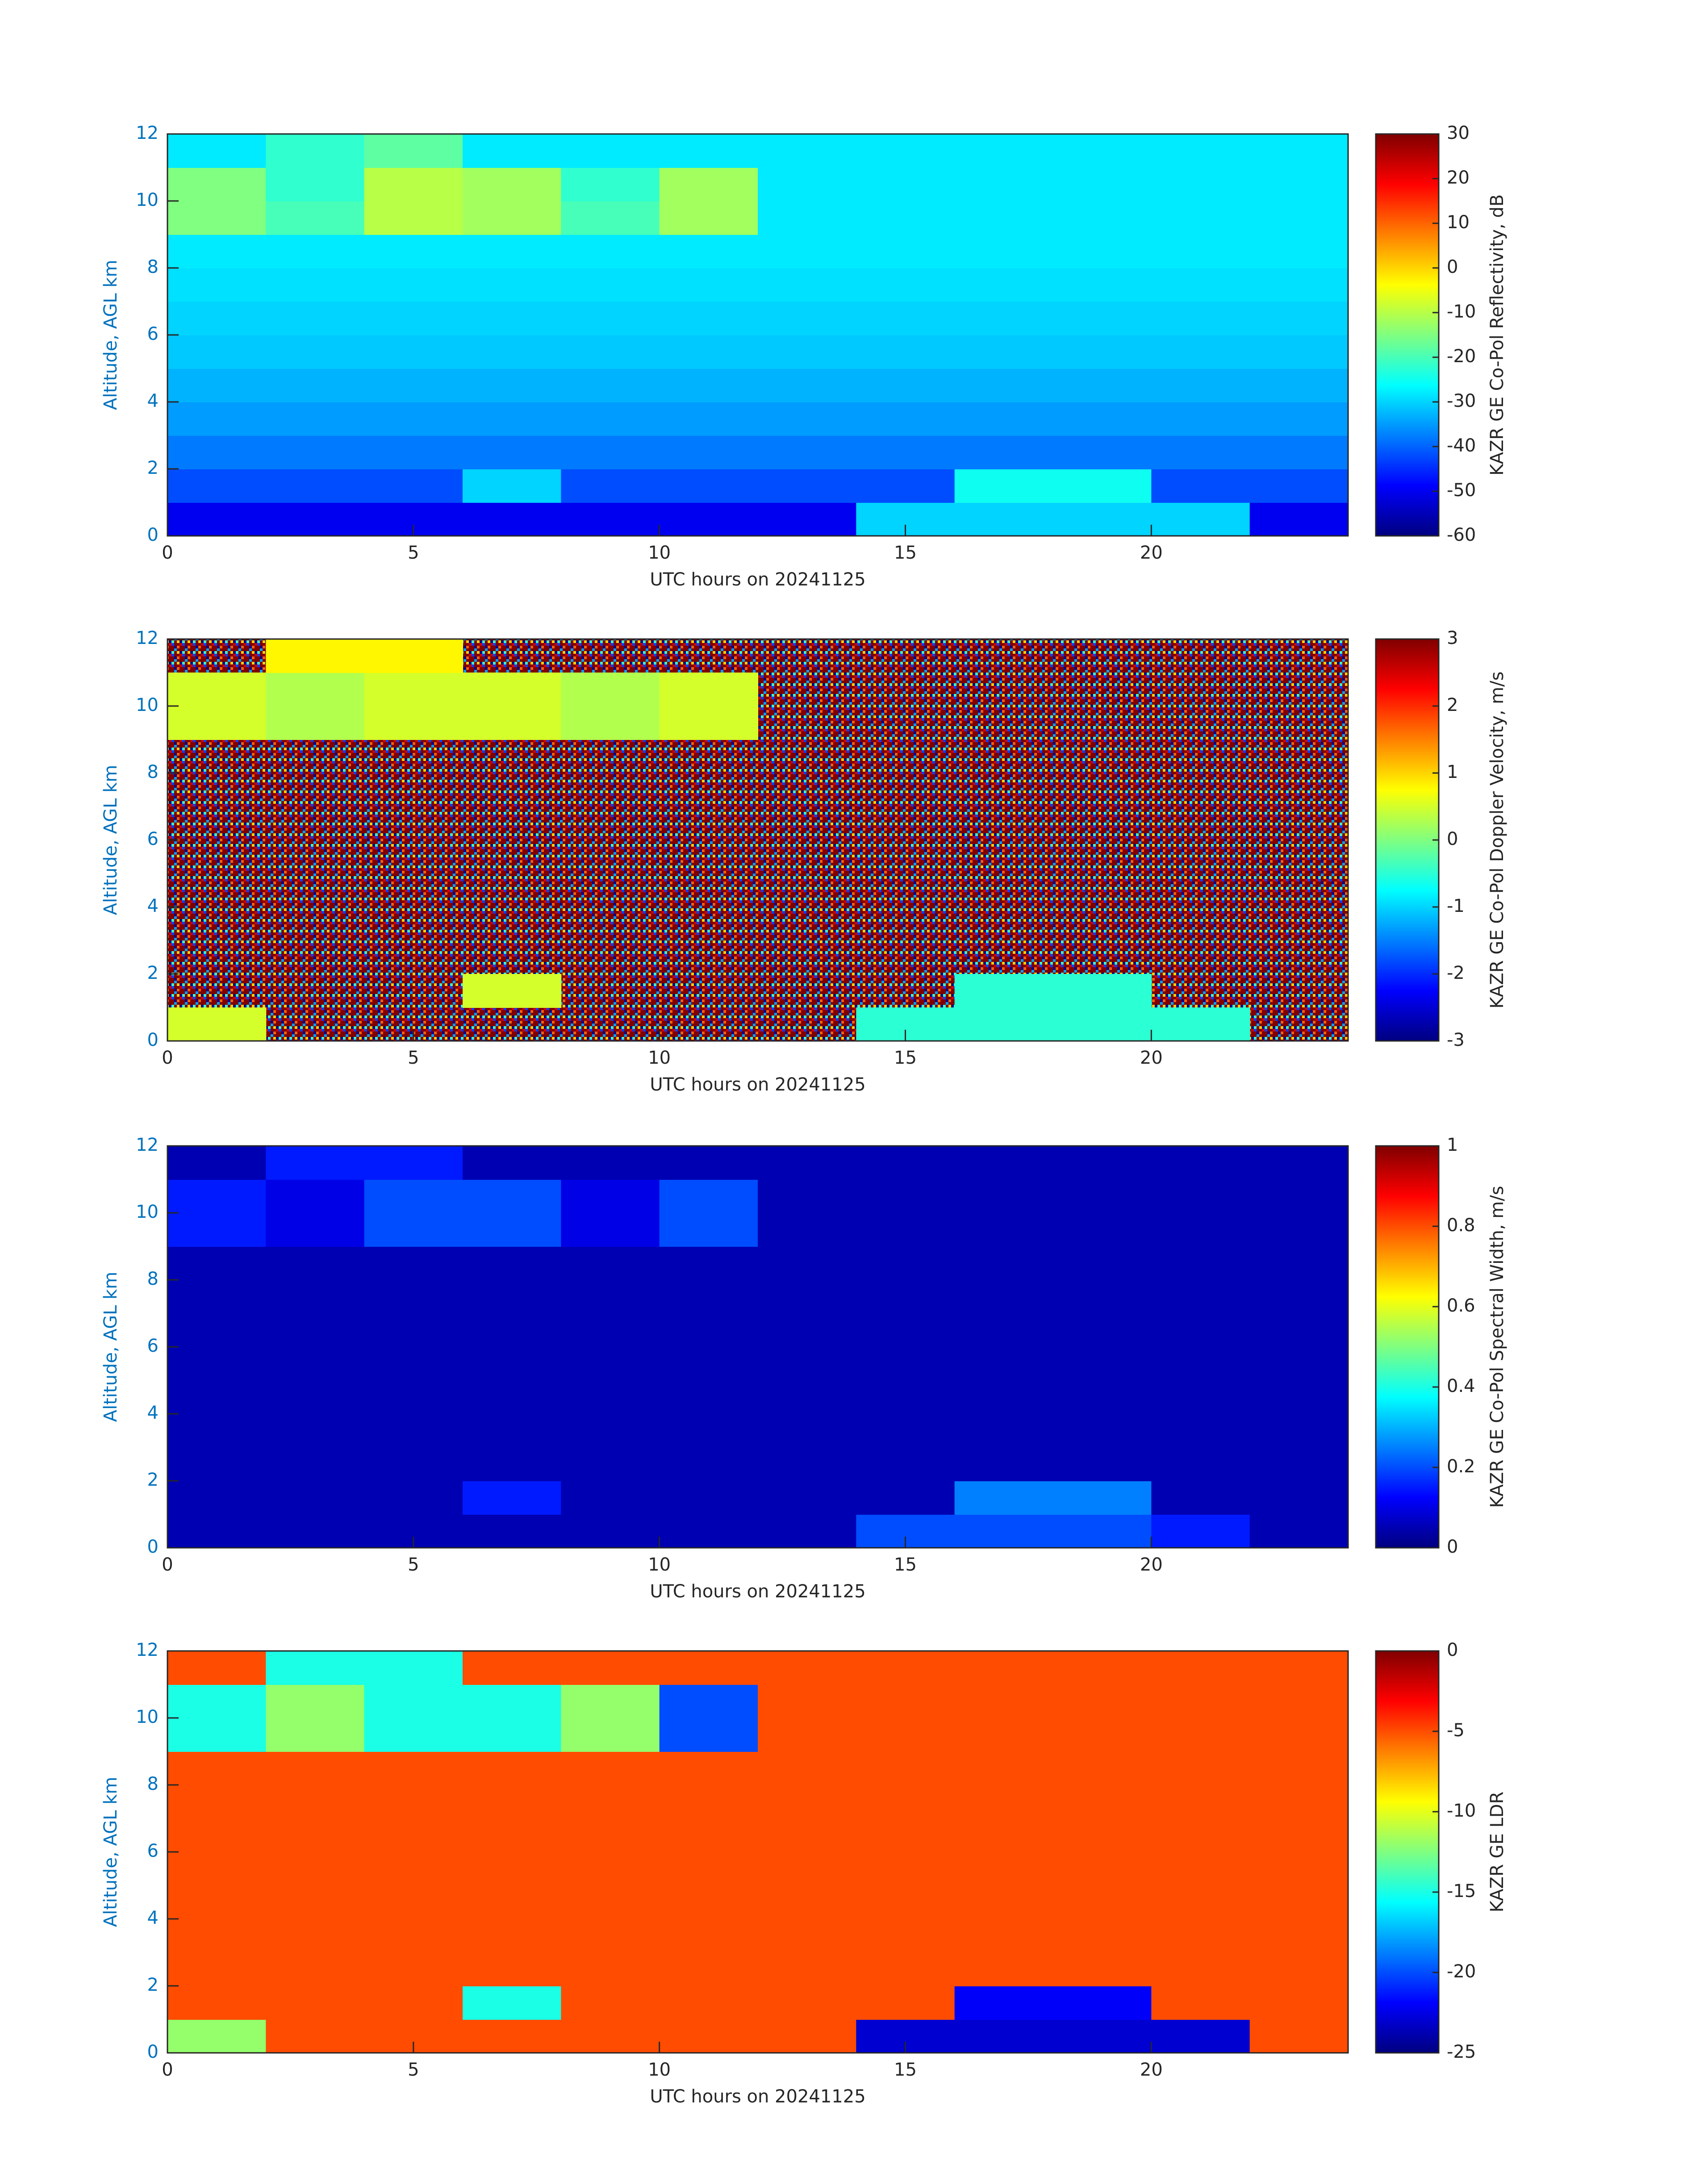 This screenshot has height=2177, width=1708. Describe the element at coordinates (1497, 840) in the screenshot. I see `colorbar-label: KAZR GE Co-Pol Doppler Velocity, m/s` at that location.